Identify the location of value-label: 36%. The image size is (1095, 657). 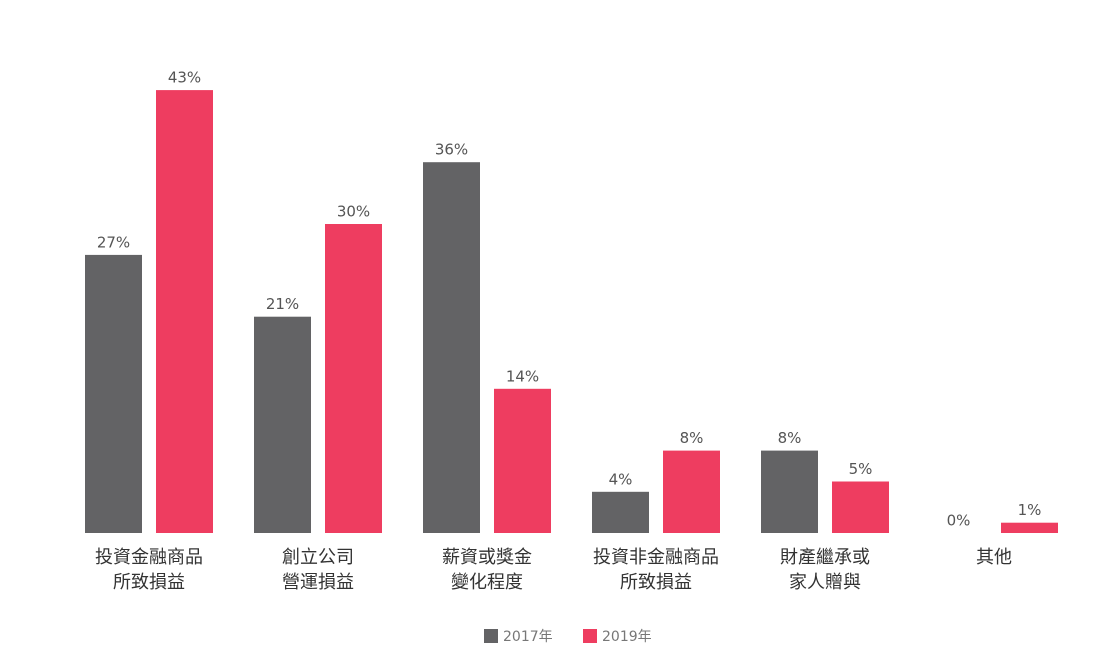
(451, 150).